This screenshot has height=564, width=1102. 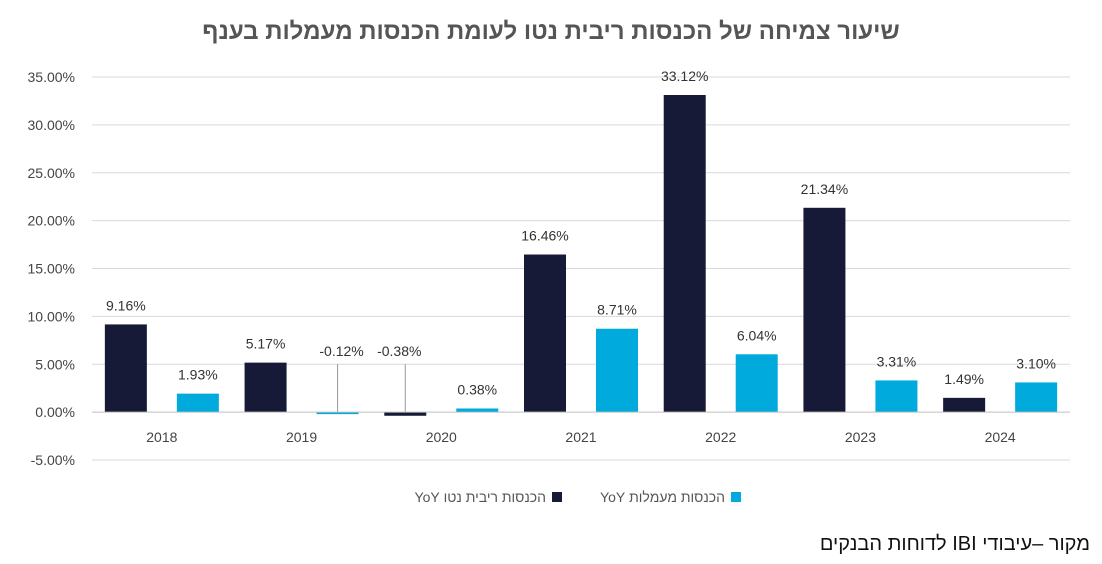 What do you see at coordinates (480, 497) in the screenshot?
I see `legend-label: הכנסות ריבית נטו YoY` at bounding box center [480, 497].